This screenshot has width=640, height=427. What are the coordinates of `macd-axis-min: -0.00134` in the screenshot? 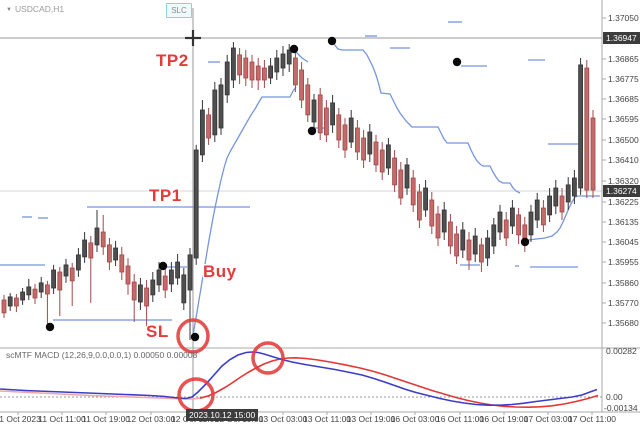 It's located at (621, 408).